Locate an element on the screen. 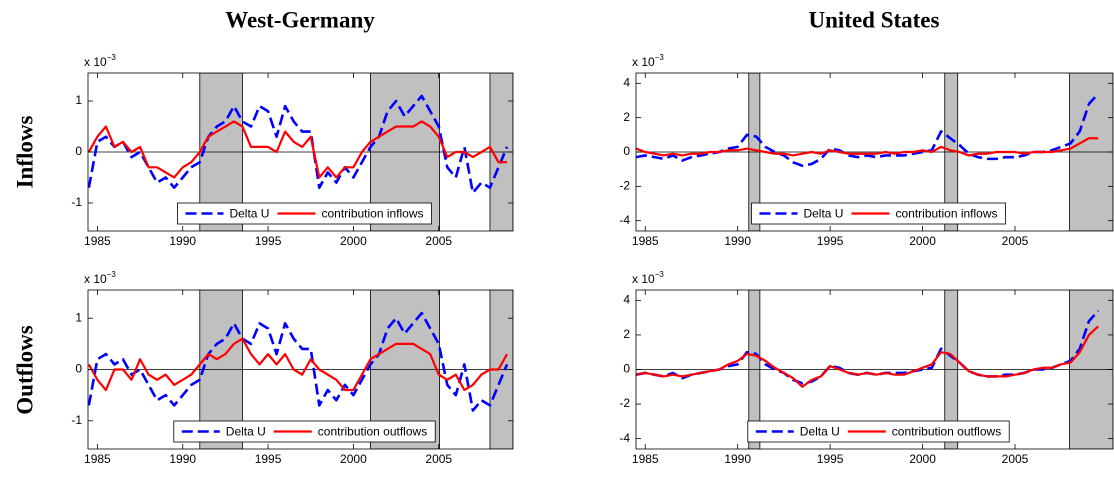 Image resolution: width=1114 pixels, height=478 pixels. column-title: West-Germany is located at coordinates (300, 19).